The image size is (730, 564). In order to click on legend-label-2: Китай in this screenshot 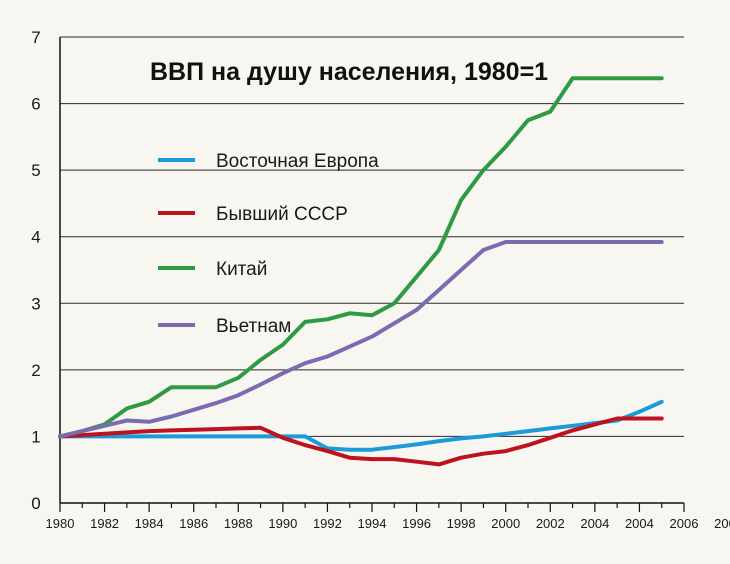, I will do `click(241, 269)`.